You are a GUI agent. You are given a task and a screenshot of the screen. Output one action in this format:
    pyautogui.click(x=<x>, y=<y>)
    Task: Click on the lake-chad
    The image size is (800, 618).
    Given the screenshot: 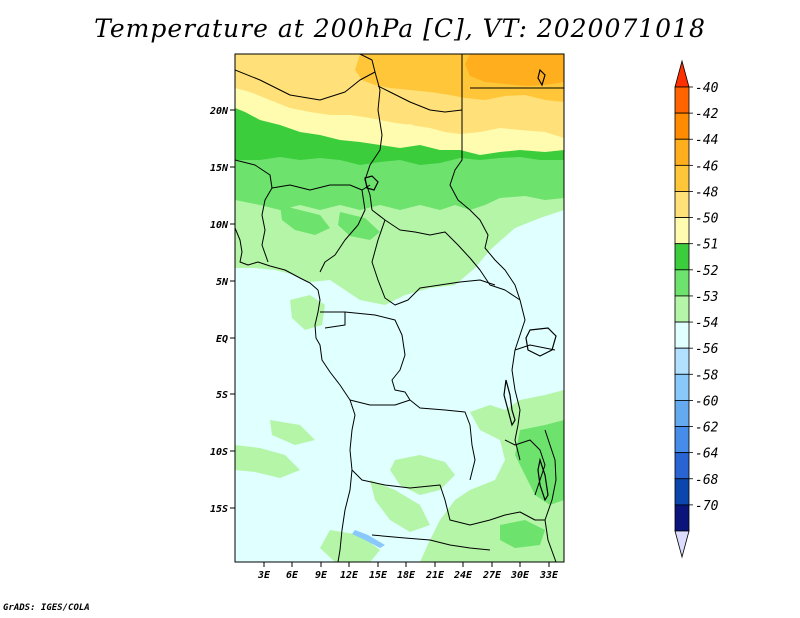 What is the action you would take?
    pyautogui.click(x=371, y=183)
    